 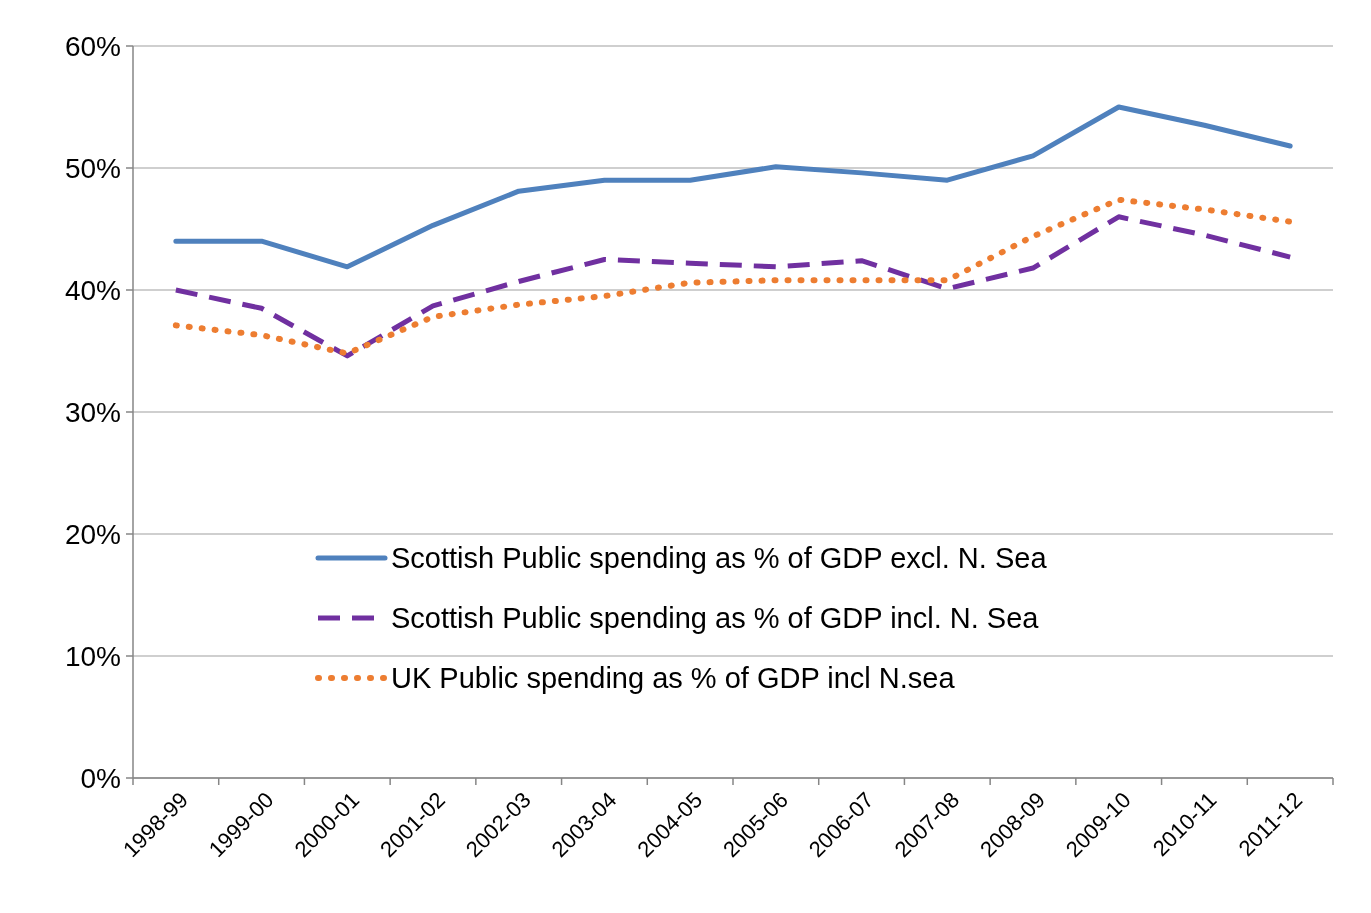 I want to click on y-tick-label: 10%, so click(x=92, y=656).